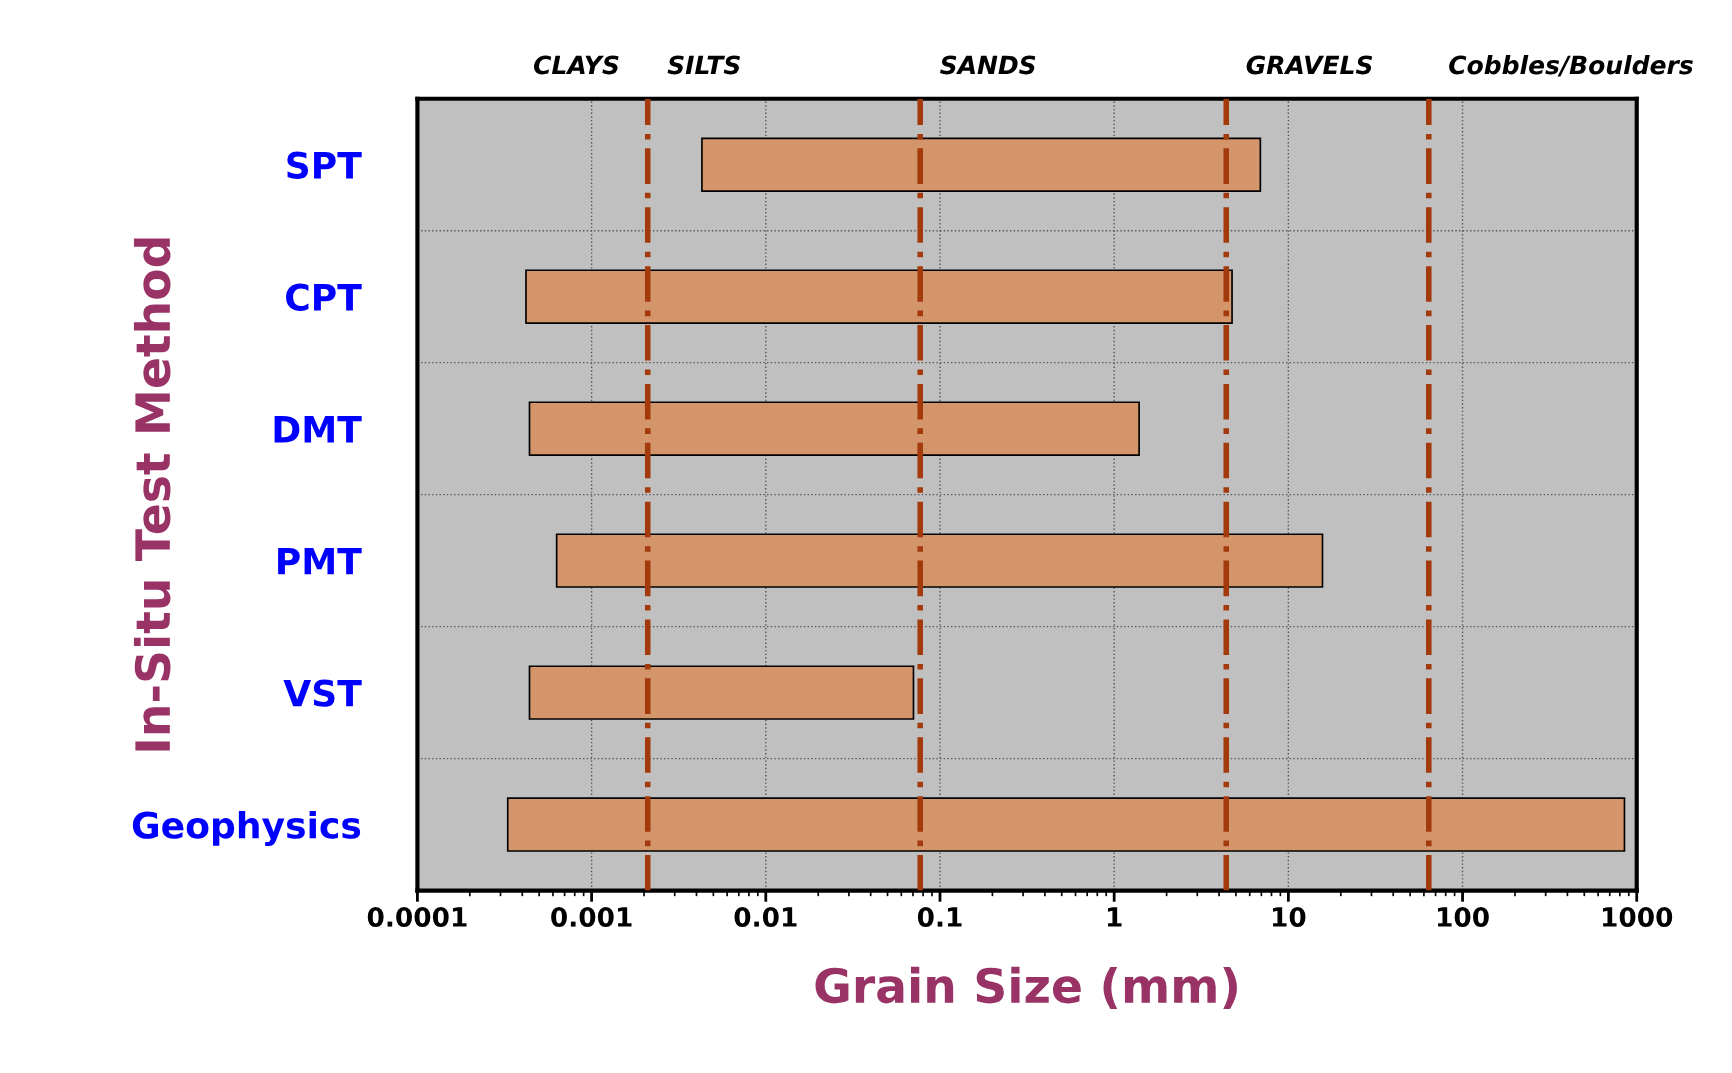 The width and height of the screenshot is (1732, 1073). I want to click on x-tick-label: 0.1, so click(939, 917).